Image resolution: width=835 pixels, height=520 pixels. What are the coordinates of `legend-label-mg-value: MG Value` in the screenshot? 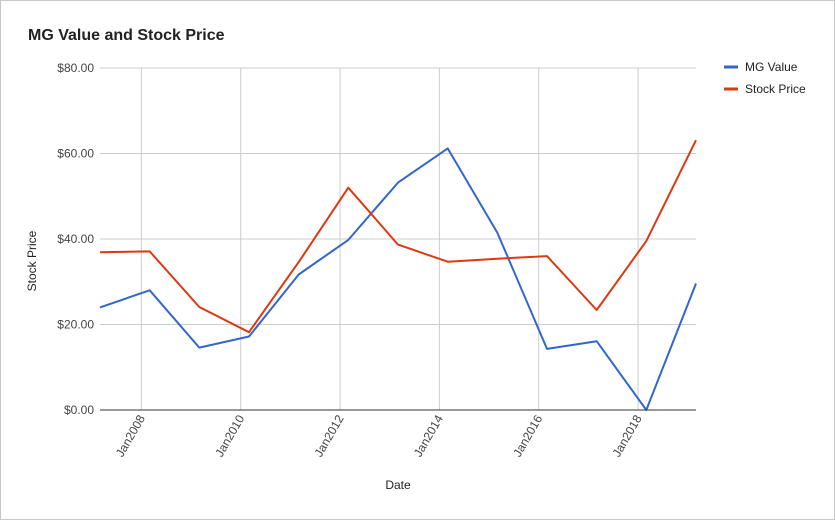 It's located at (771, 67).